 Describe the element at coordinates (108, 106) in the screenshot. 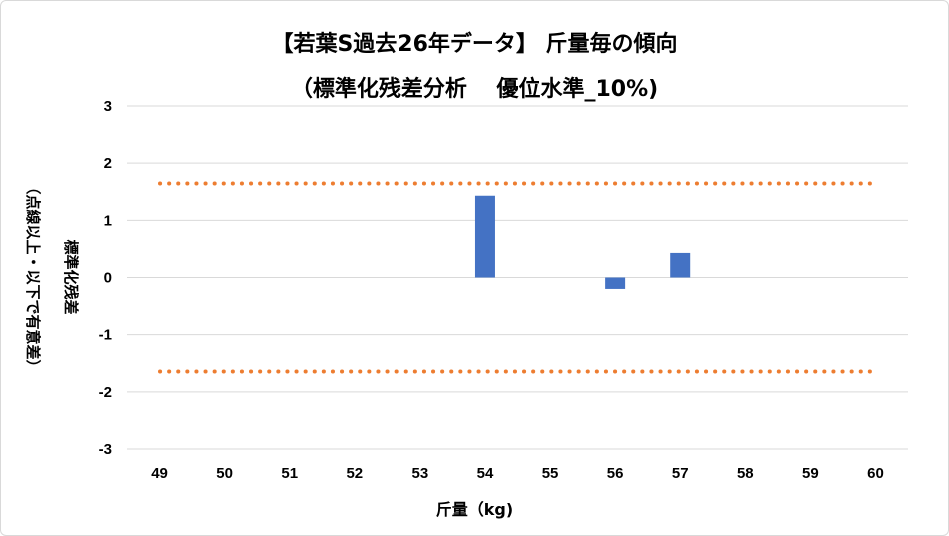

I see `y-tick-label: 3` at that location.